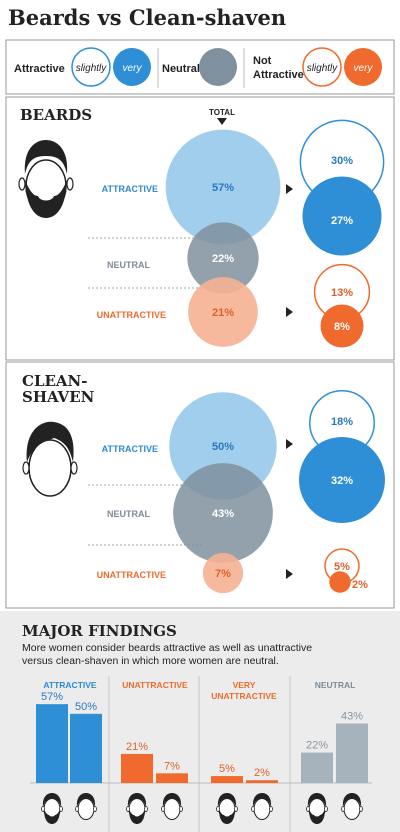  What do you see at coordinates (202, 808) in the screenshot?
I see `findings-faces` at bounding box center [202, 808].